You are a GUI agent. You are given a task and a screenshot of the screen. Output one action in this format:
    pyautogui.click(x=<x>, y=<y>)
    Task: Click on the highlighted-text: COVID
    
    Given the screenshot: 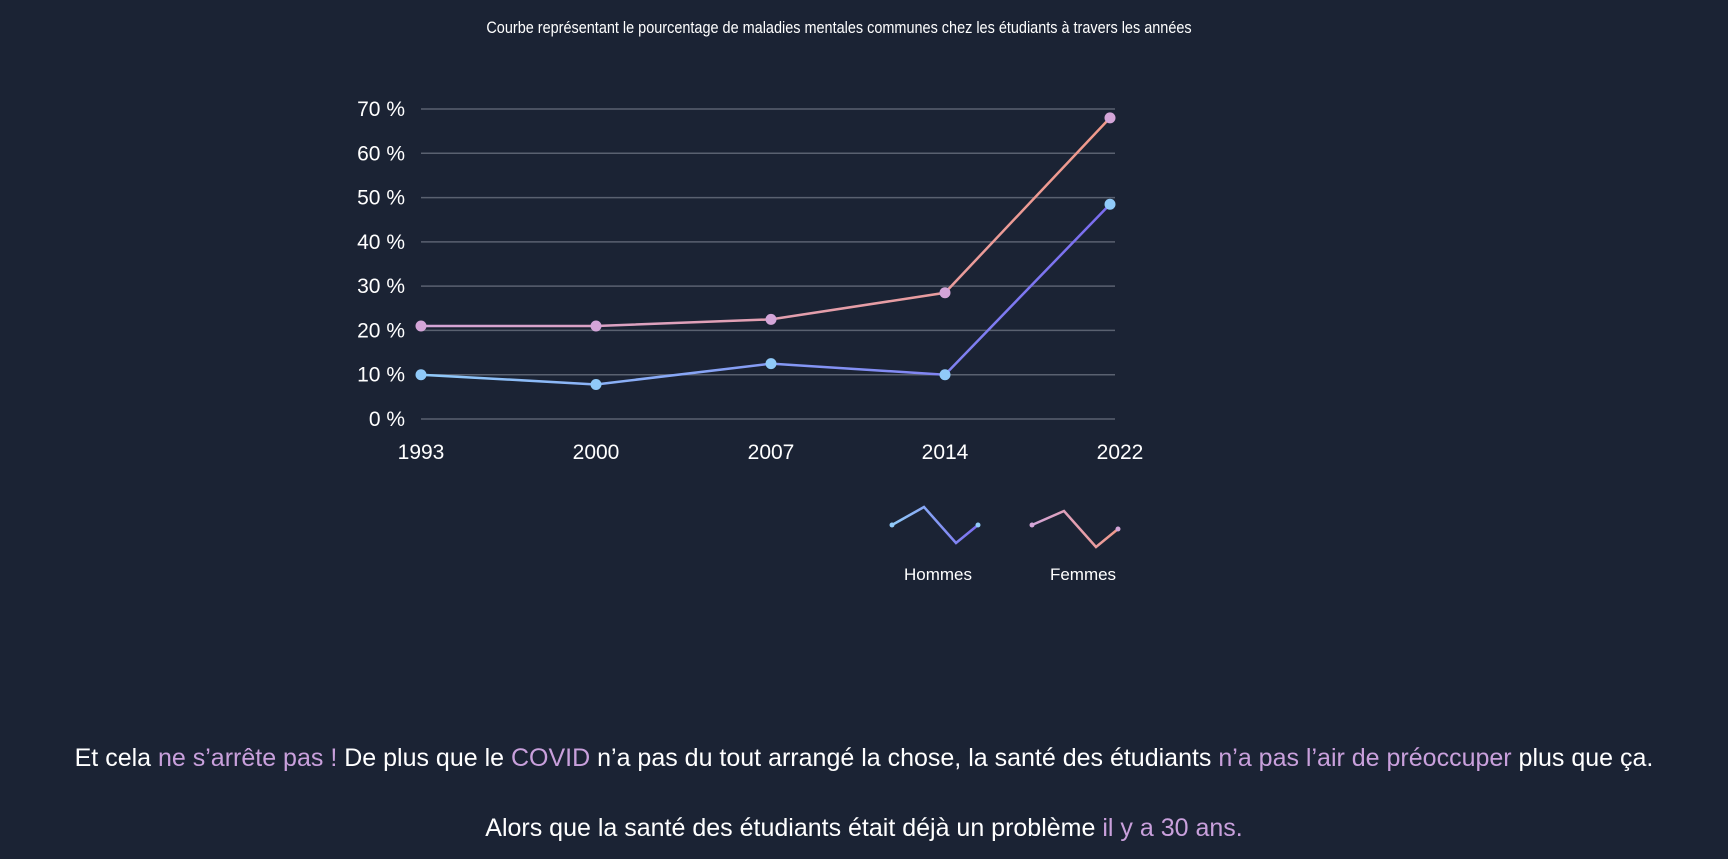 What is the action you would take?
    pyautogui.click(x=550, y=758)
    